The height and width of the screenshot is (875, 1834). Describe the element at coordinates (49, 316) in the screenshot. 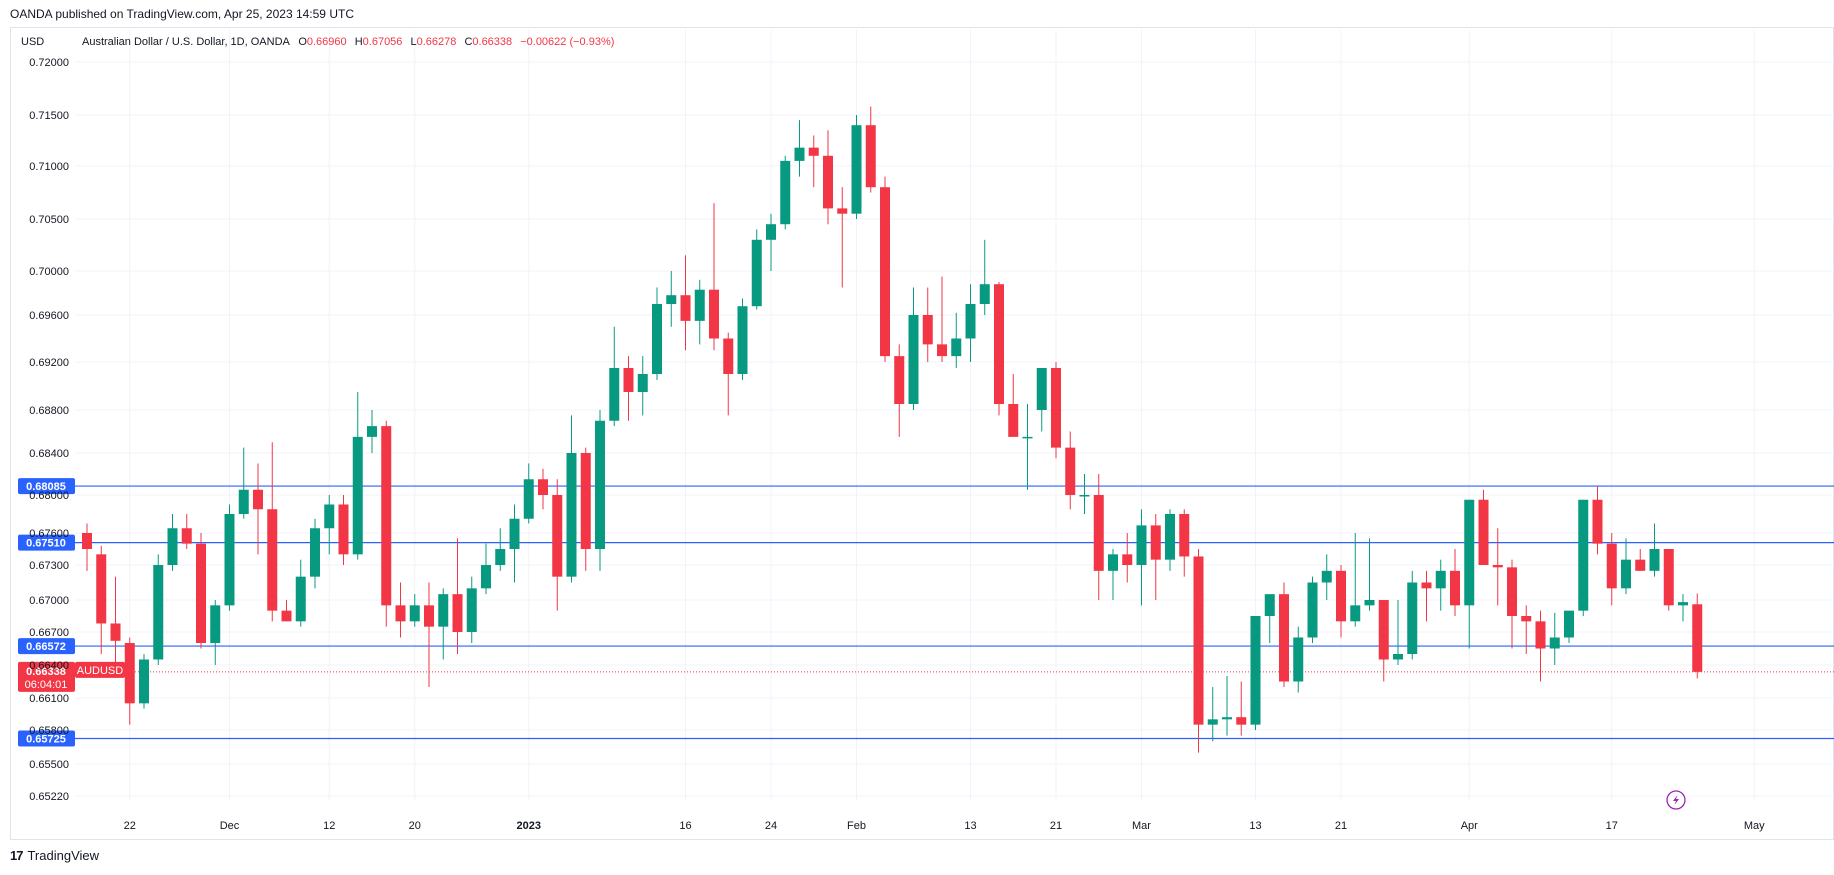

I see `y-tick-label: 0.69600` at that location.